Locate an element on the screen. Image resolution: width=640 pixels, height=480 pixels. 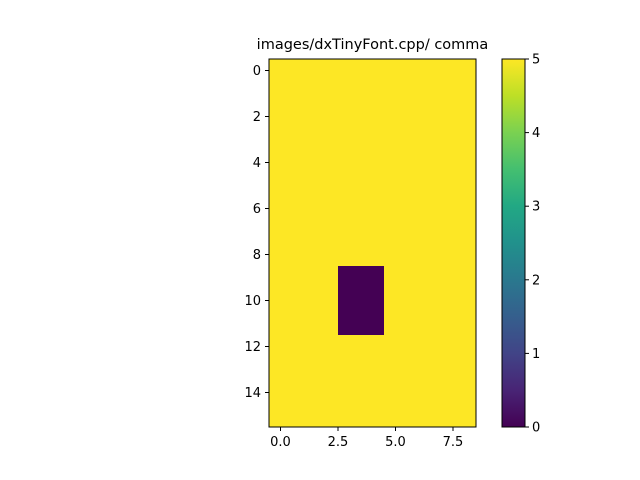
colorbar is located at coordinates (513, 243).